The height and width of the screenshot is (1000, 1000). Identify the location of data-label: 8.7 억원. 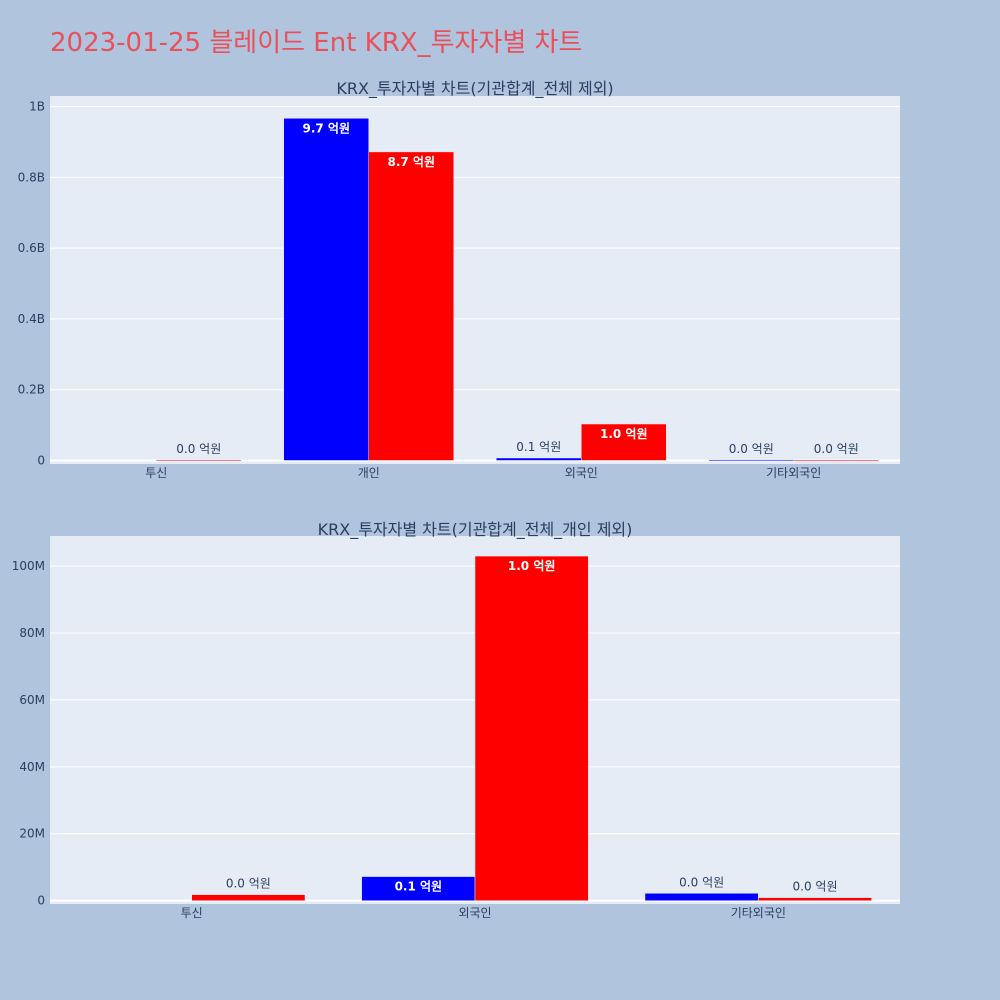
(411, 162).